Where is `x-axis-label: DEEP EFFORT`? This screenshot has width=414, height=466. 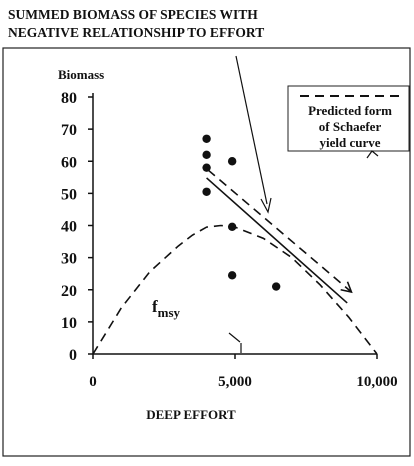
x-axis-label: DEEP EFFORT is located at coordinates (191, 414).